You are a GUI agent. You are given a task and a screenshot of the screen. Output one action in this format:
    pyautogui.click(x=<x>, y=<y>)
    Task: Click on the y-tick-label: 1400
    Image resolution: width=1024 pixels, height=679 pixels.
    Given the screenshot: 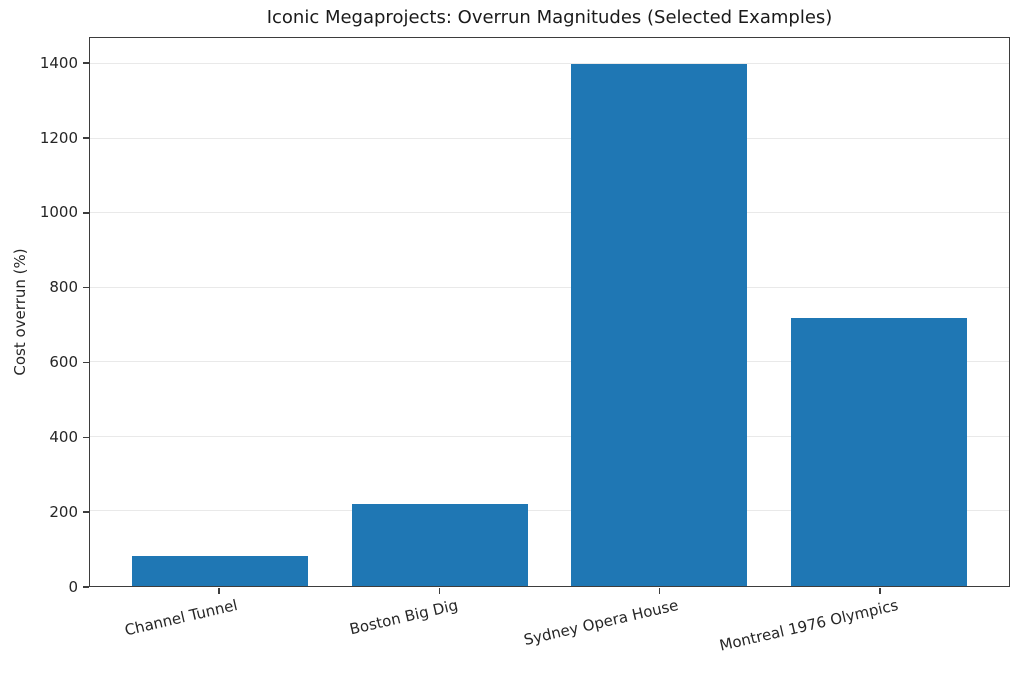 What is the action you would take?
    pyautogui.click(x=58, y=62)
    